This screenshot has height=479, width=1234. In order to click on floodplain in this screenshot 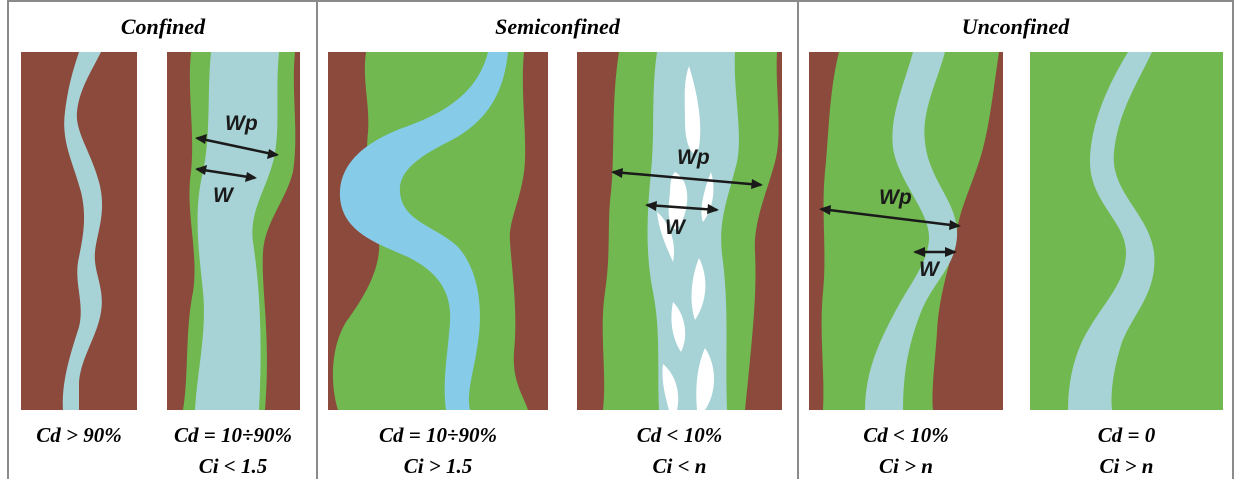, I will do `click(910, 231)`.